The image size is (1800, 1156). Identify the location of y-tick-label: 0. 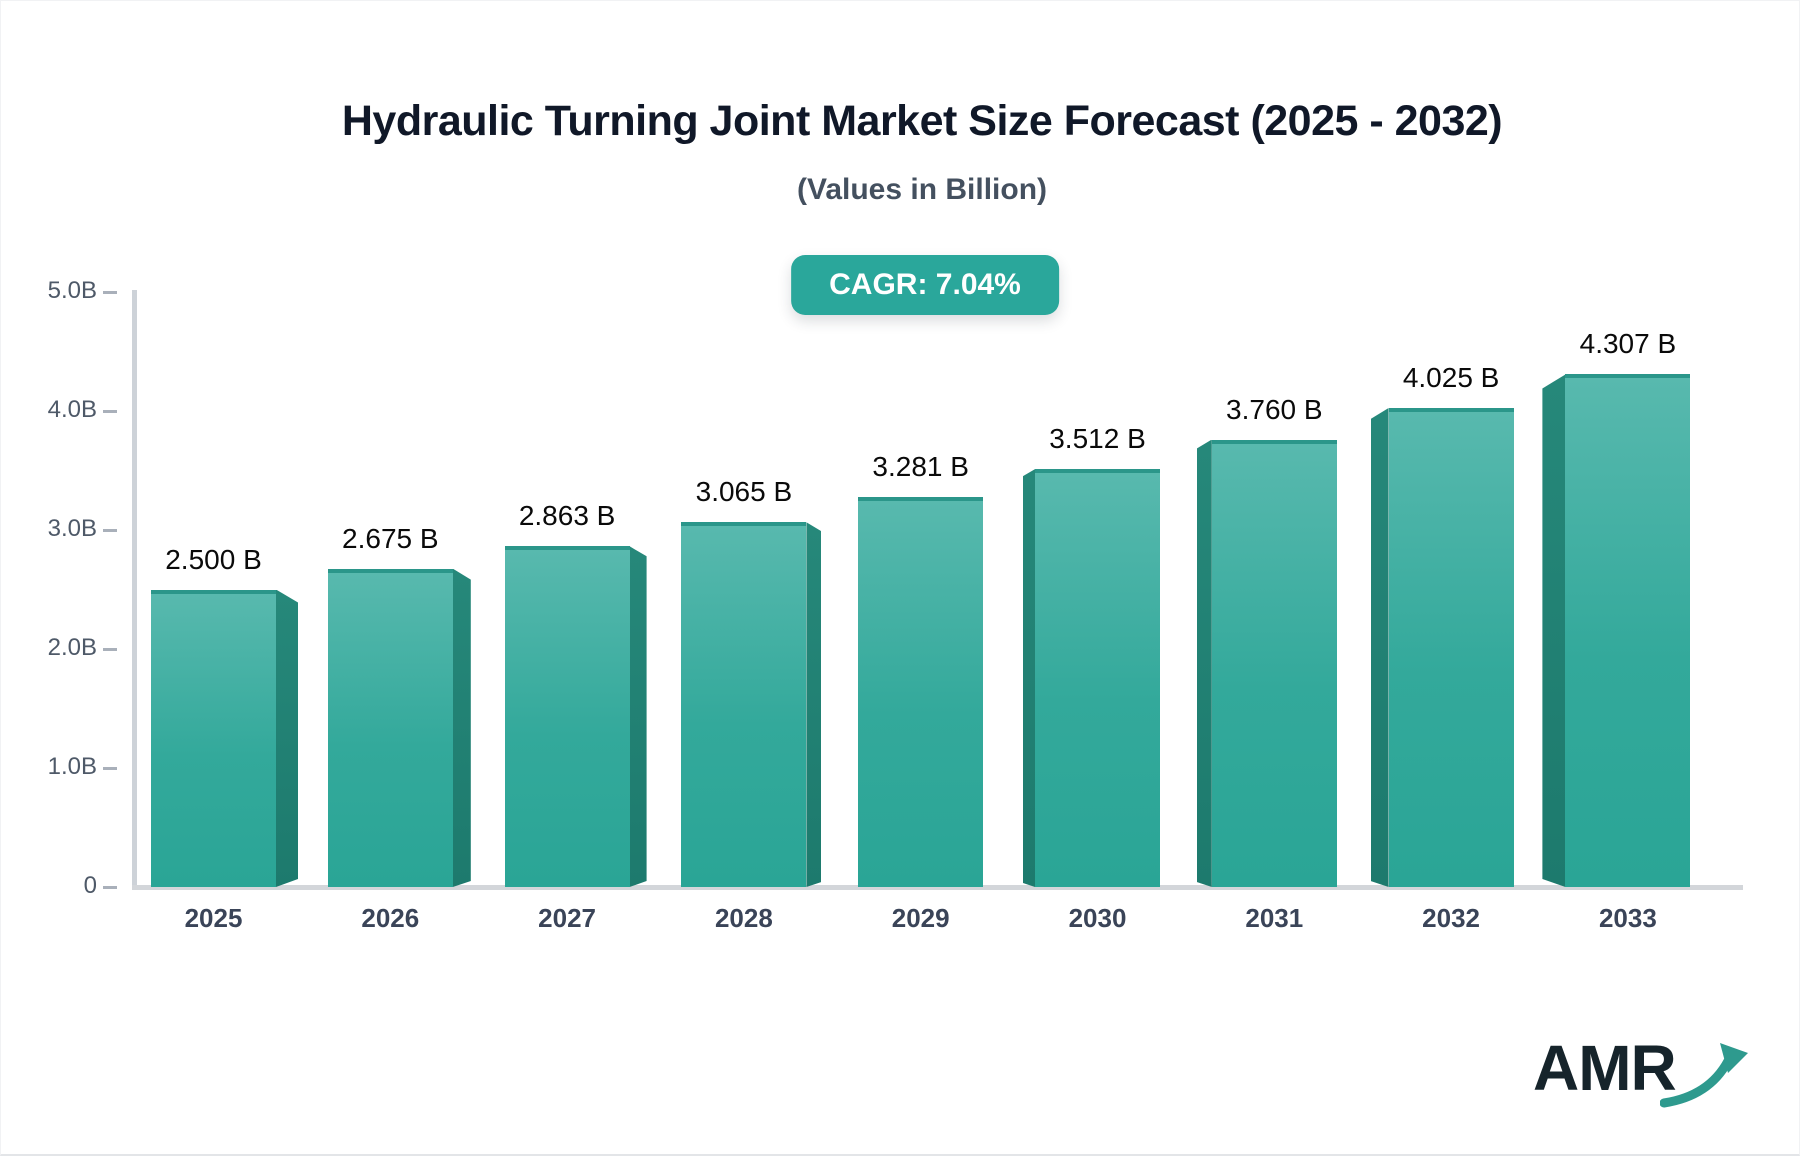
(90, 885).